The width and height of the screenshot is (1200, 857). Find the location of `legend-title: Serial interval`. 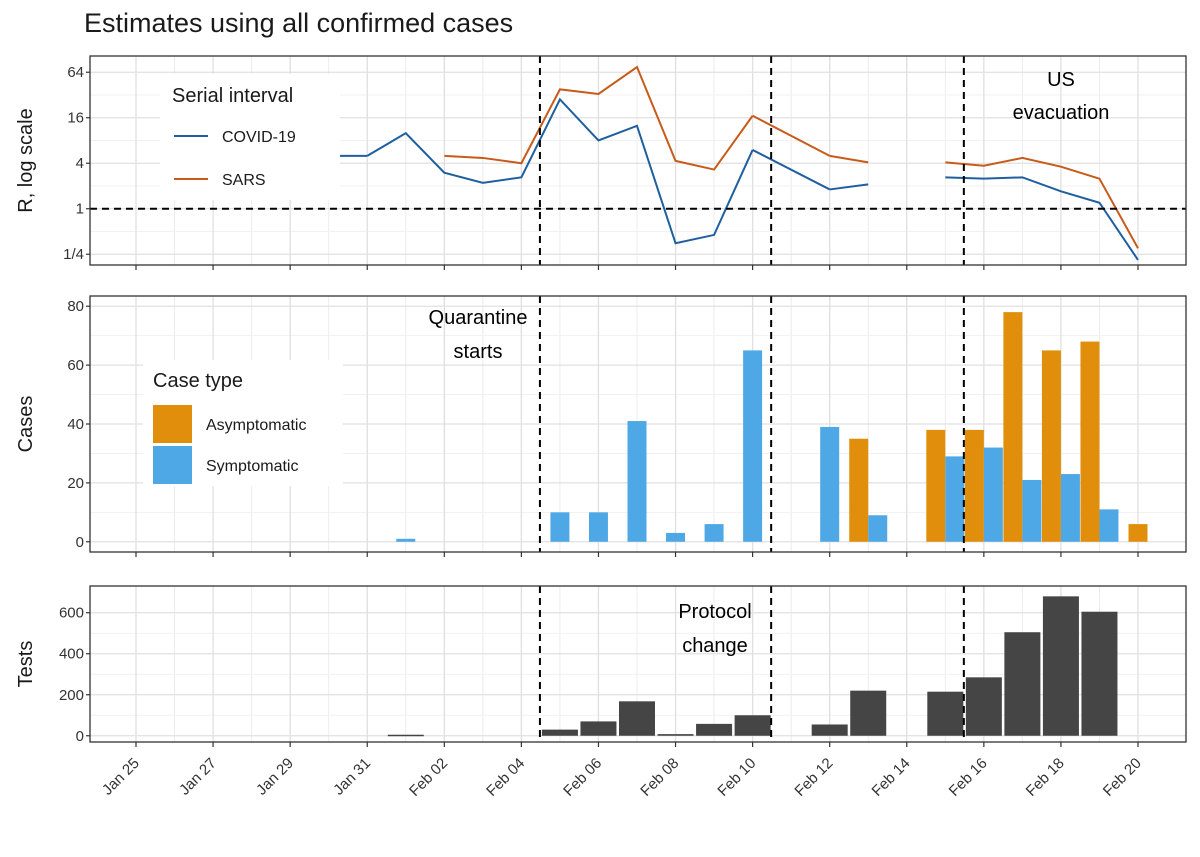

legend-title: Serial interval is located at coordinates (232, 96).